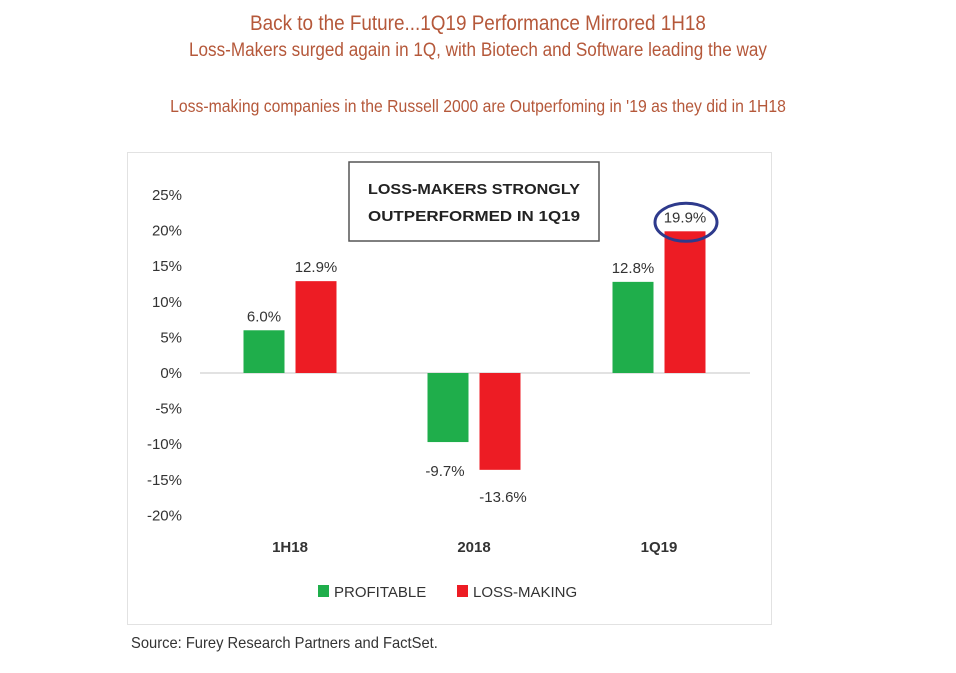 The image size is (956, 673). I want to click on annotation-line-2: OUTPERFORMED IN 1Q19, so click(474, 216).